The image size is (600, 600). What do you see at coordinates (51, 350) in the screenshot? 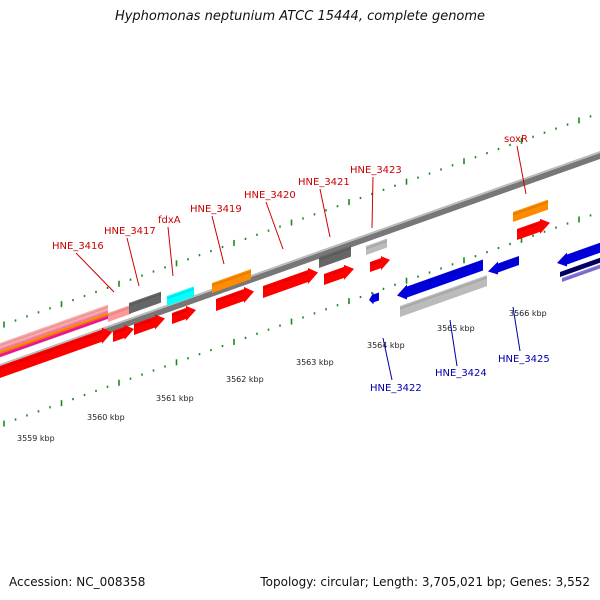
I see `red-arrow-left-long-shade` at bounding box center [51, 350].